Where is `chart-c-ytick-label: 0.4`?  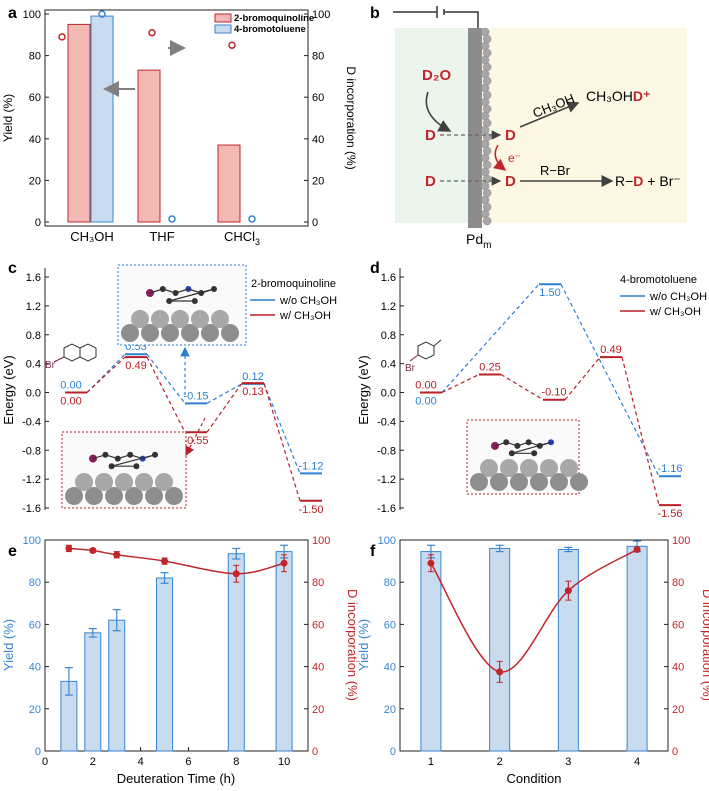 chart-c-ytick-label: 0.4 is located at coordinates (33, 365).